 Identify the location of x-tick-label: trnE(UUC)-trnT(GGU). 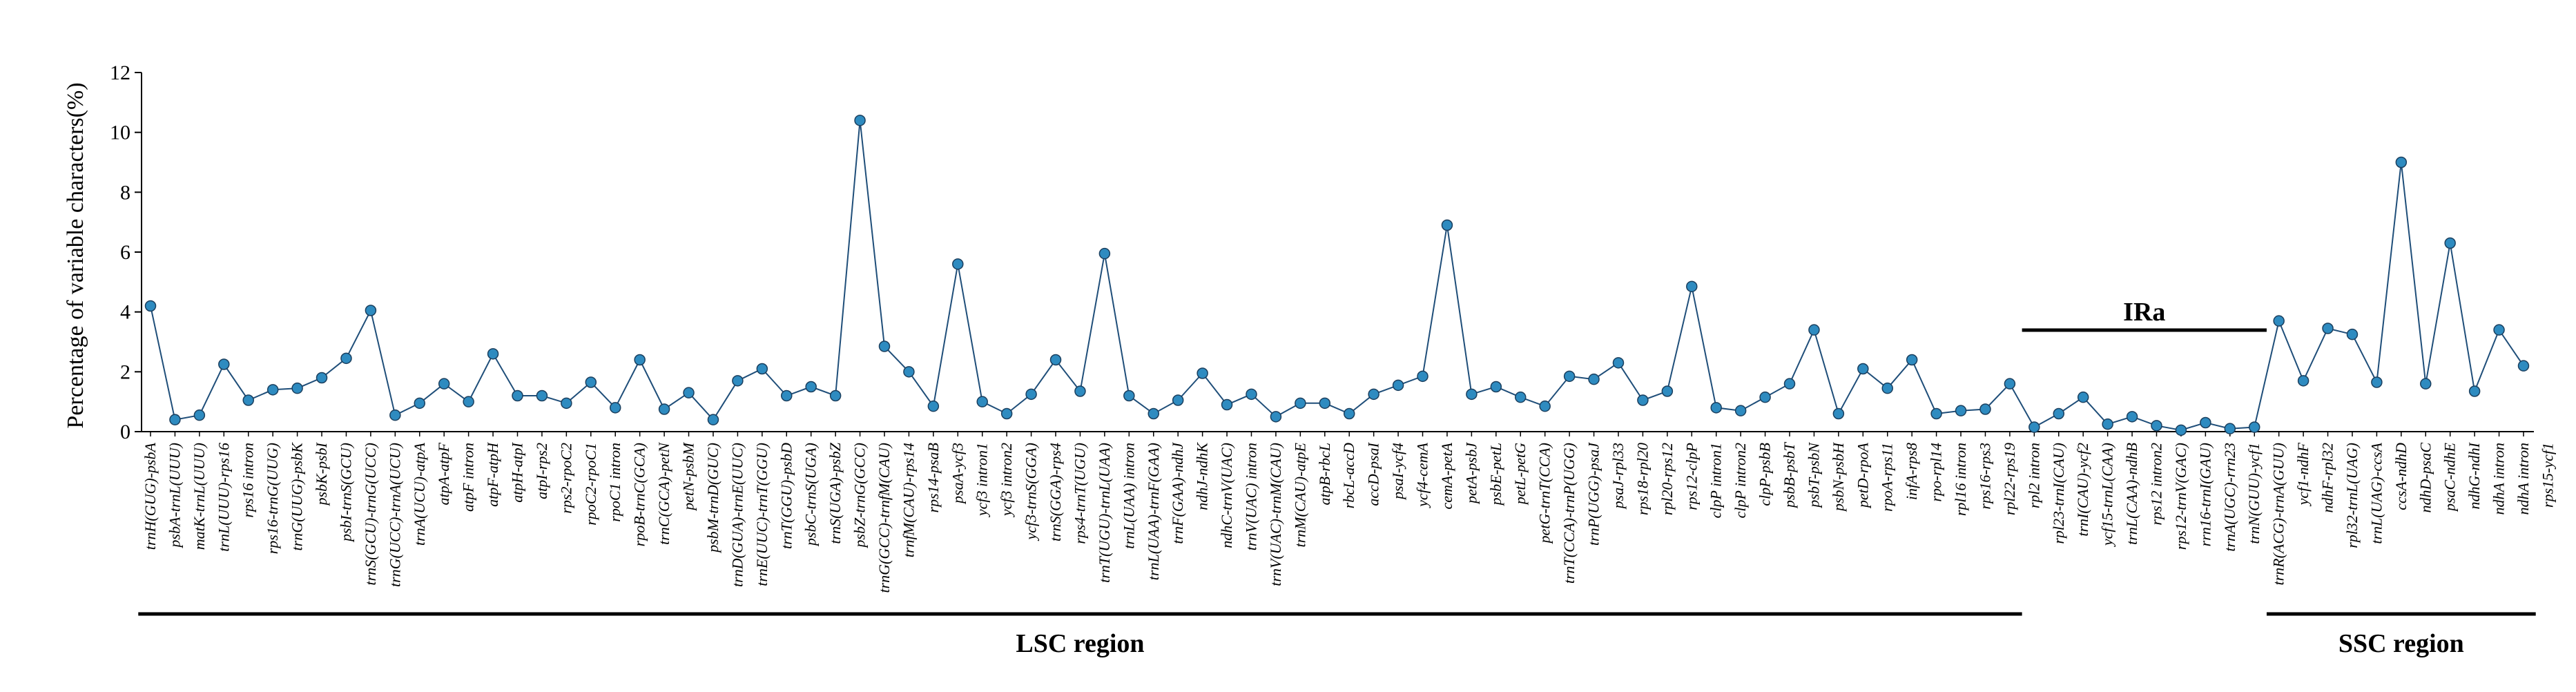
(762, 514).